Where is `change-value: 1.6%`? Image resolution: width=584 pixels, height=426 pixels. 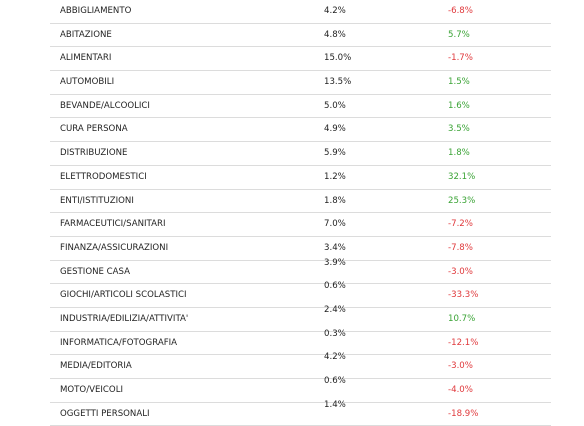 change-value: 1.6% is located at coordinates (459, 105).